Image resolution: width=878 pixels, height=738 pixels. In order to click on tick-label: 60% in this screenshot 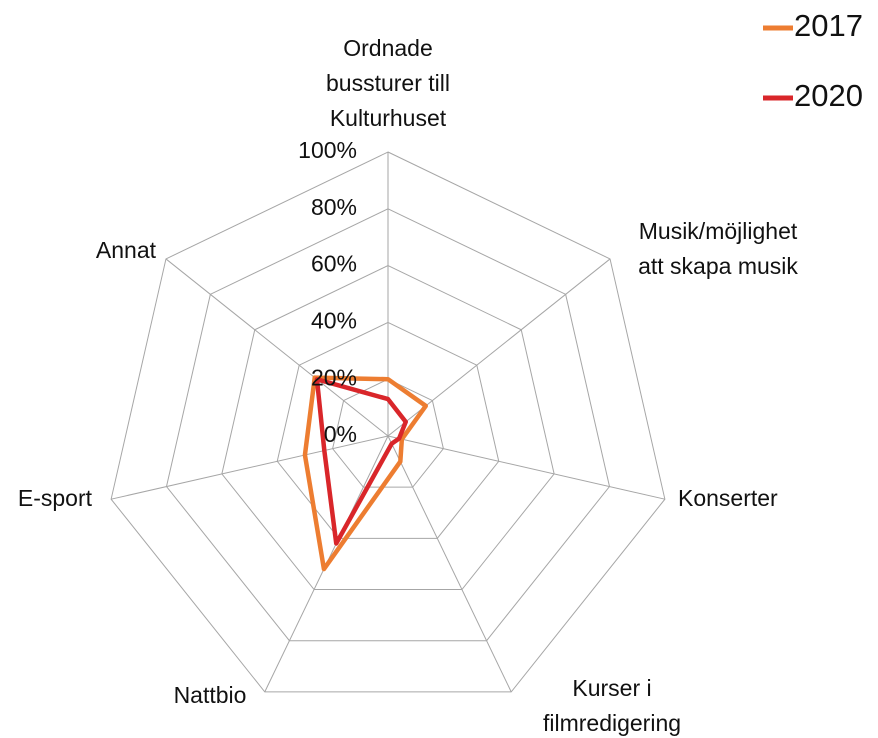, I will do `click(334, 264)`.